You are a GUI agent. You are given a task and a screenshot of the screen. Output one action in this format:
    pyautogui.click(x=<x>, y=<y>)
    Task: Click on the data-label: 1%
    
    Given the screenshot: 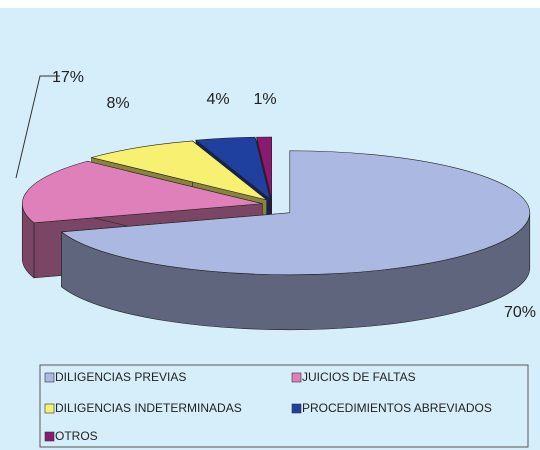 What is the action you would take?
    pyautogui.click(x=264, y=99)
    